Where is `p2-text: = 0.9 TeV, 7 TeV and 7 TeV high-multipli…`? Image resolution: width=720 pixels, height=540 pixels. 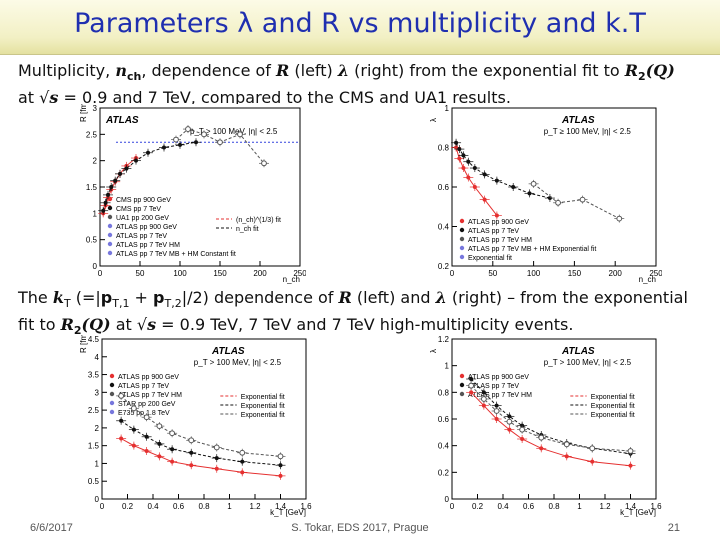 p2-text: = 0.9 TeV, 7 TeV and 7 TeV high-multipli… is located at coordinates (365, 325).